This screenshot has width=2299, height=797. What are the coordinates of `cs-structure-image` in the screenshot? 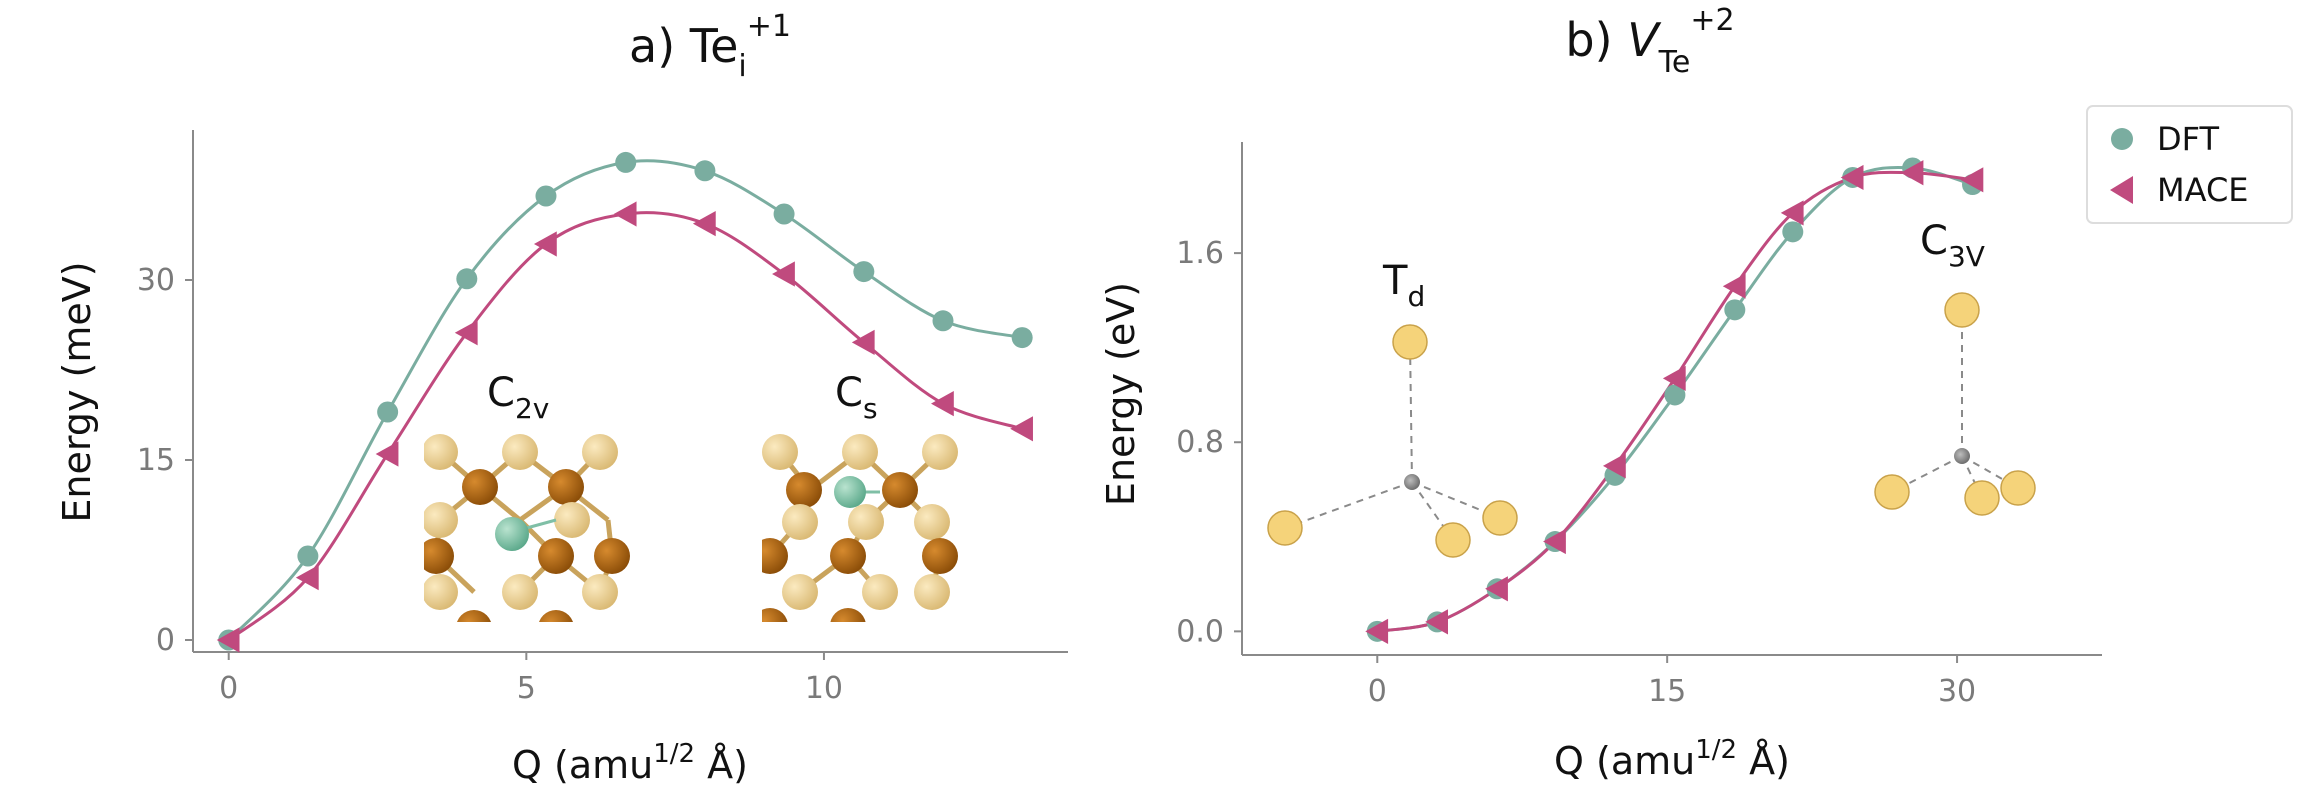 It's located at (860, 528).